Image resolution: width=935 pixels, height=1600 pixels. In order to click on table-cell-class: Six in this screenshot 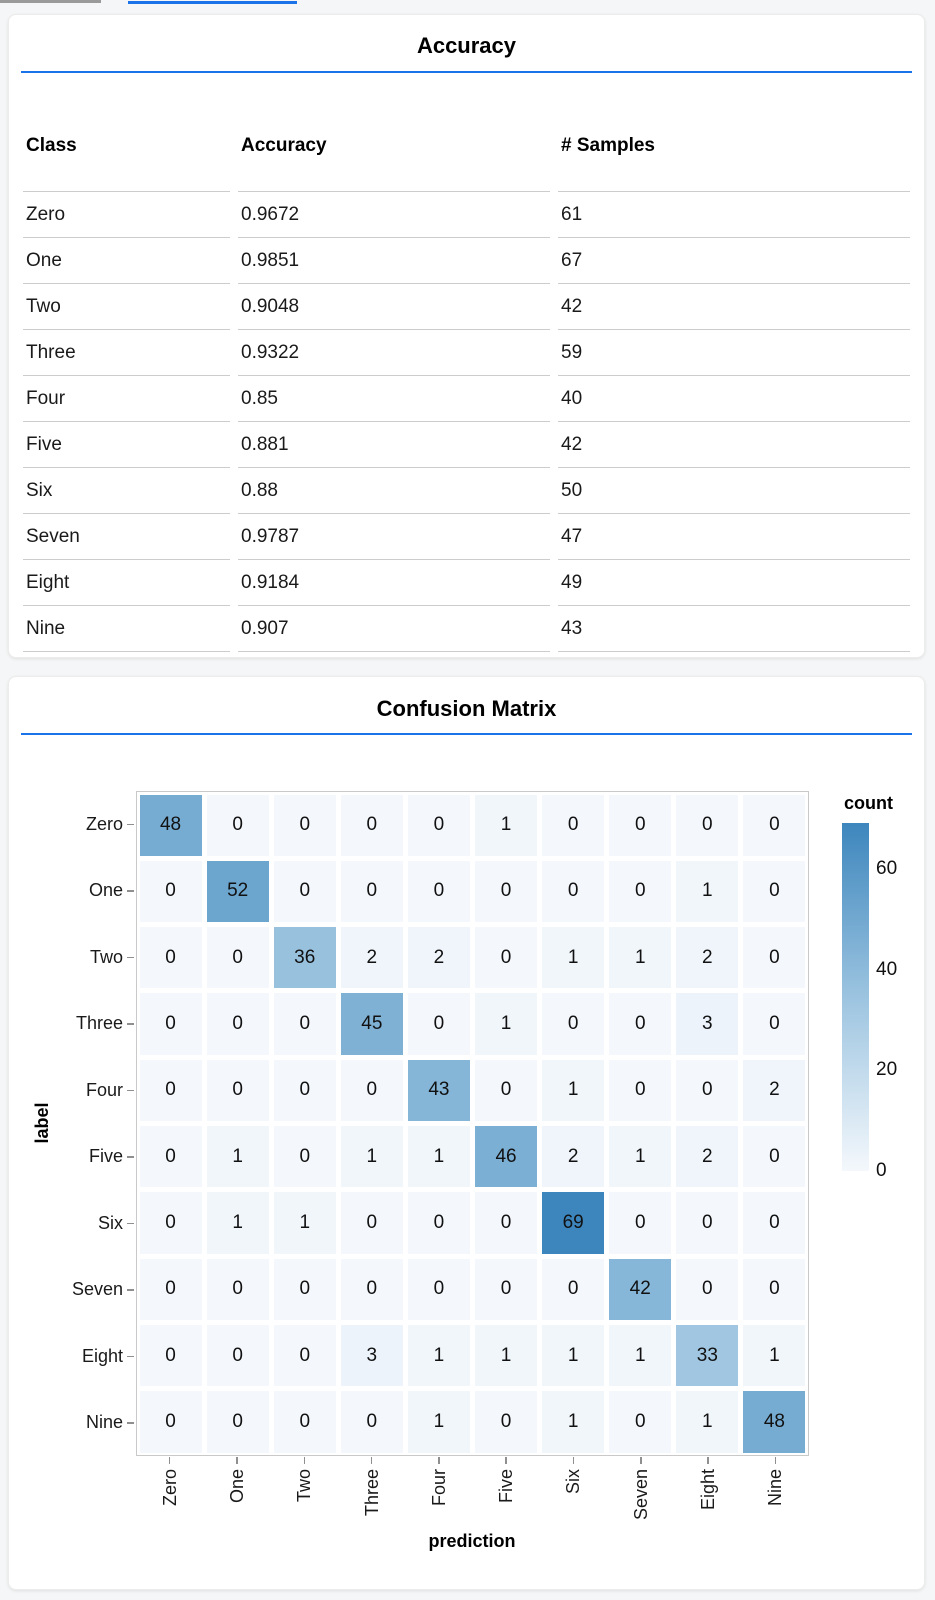, I will do `click(126, 491)`.